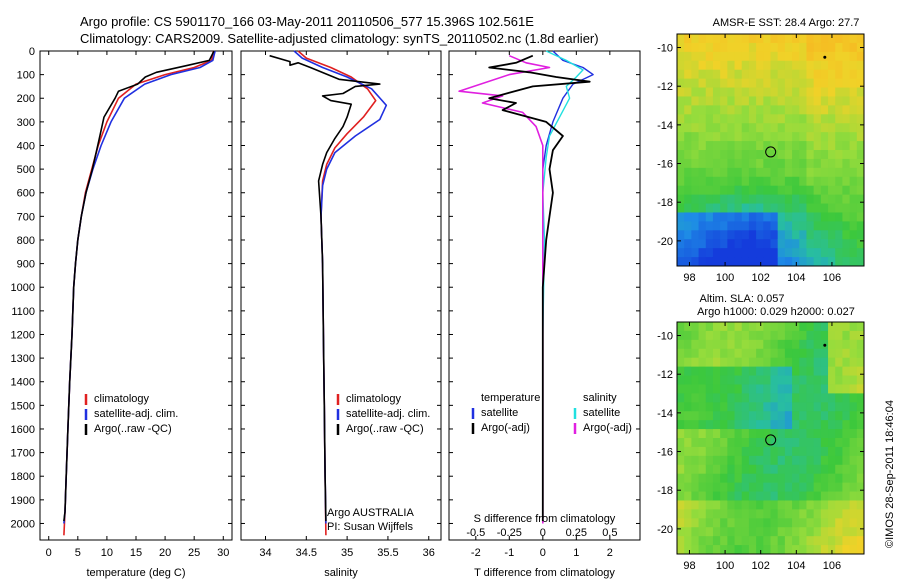 The height and width of the screenshot is (580, 900). I want to click on y-tick-label: 800, so click(26, 241).